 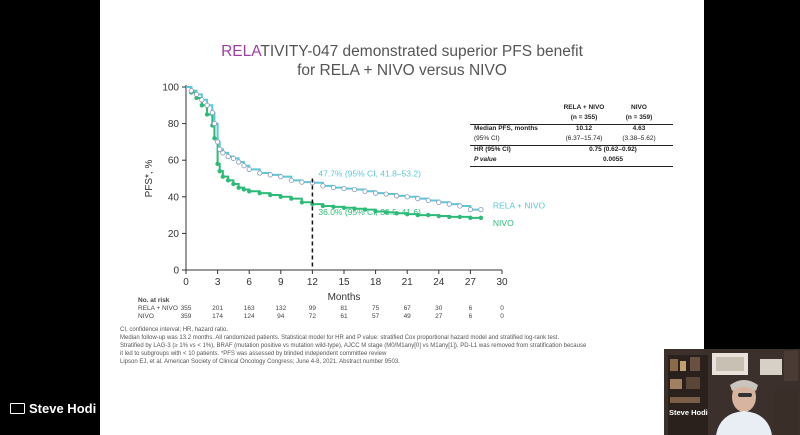 What do you see at coordinates (584, 107) in the screenshot?
I see `table-col-rela: RELA + NIVO` at bounding box center [584, 107].